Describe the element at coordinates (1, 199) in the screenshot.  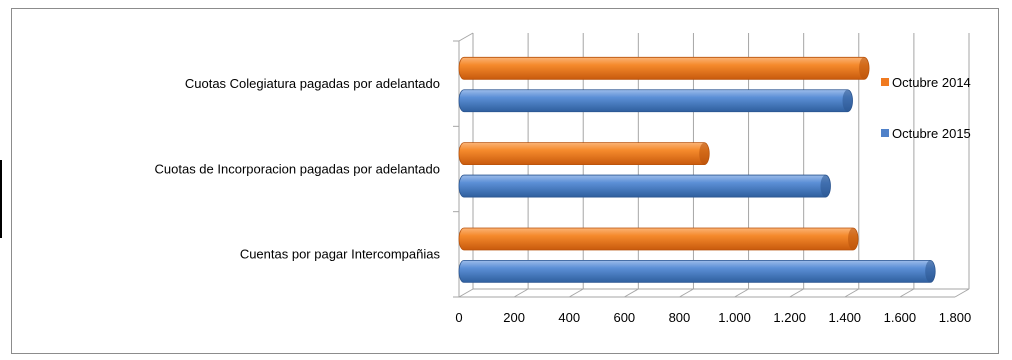
I see `left-edge-mark` at that location.